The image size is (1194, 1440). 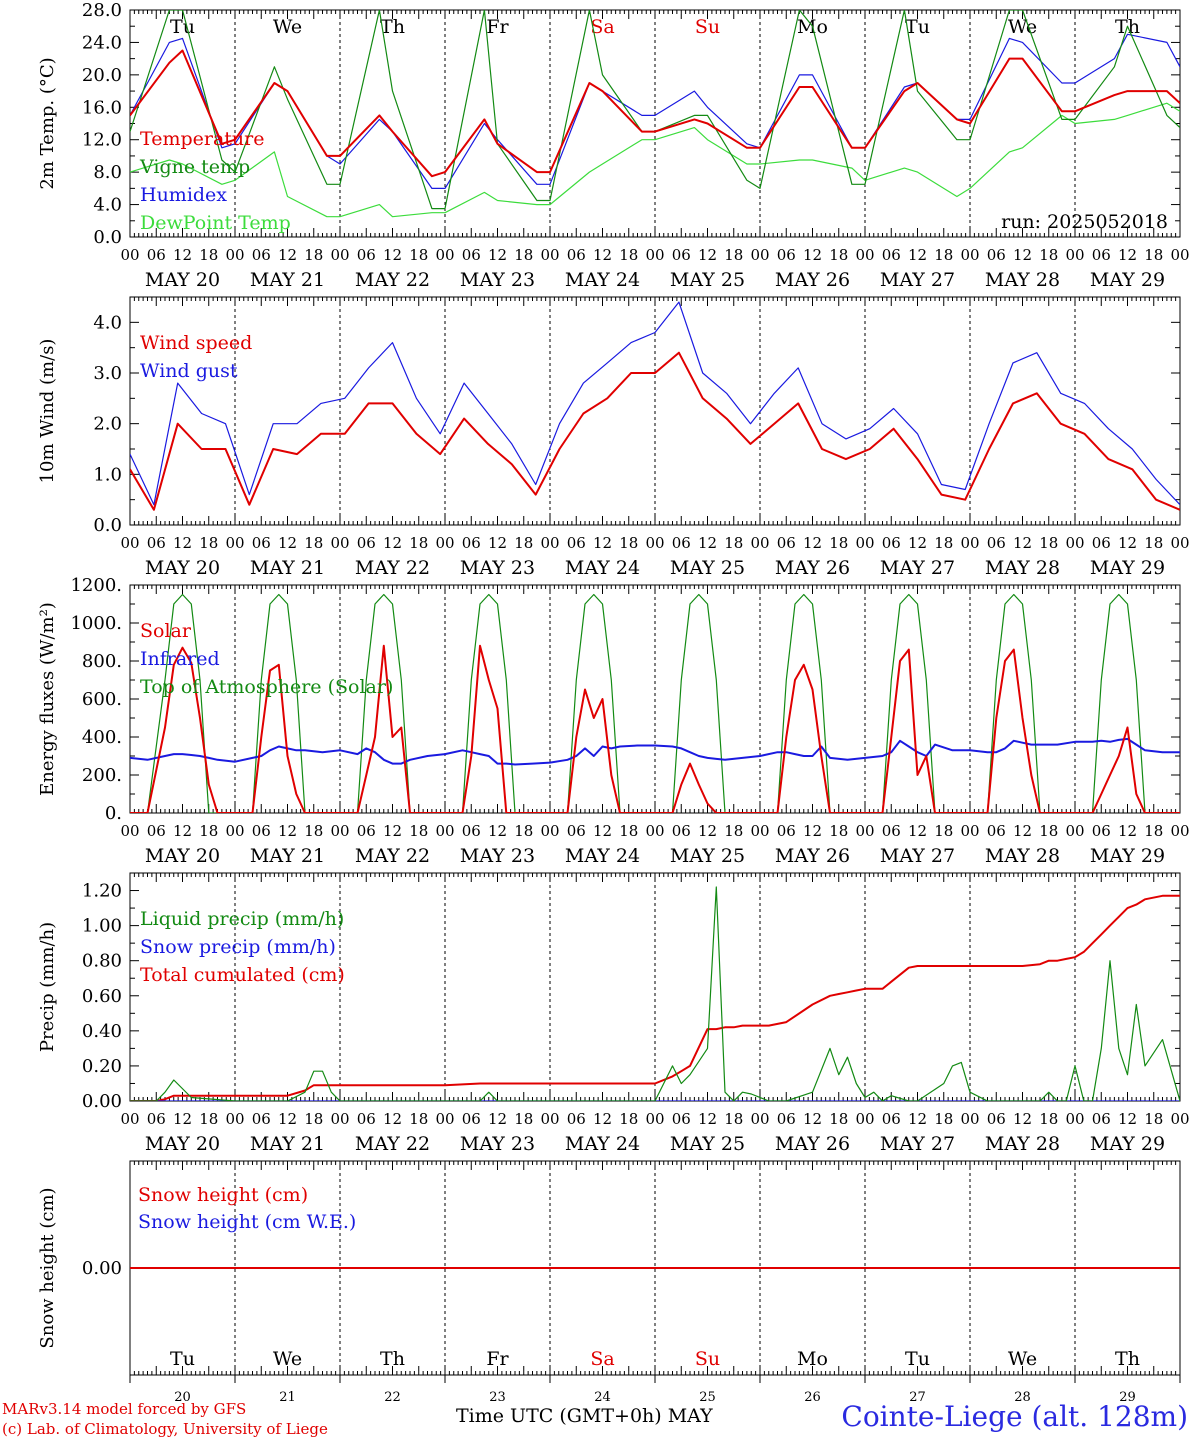 I want to click on y-tick-label: 24.0, so click(x=102, y=42).